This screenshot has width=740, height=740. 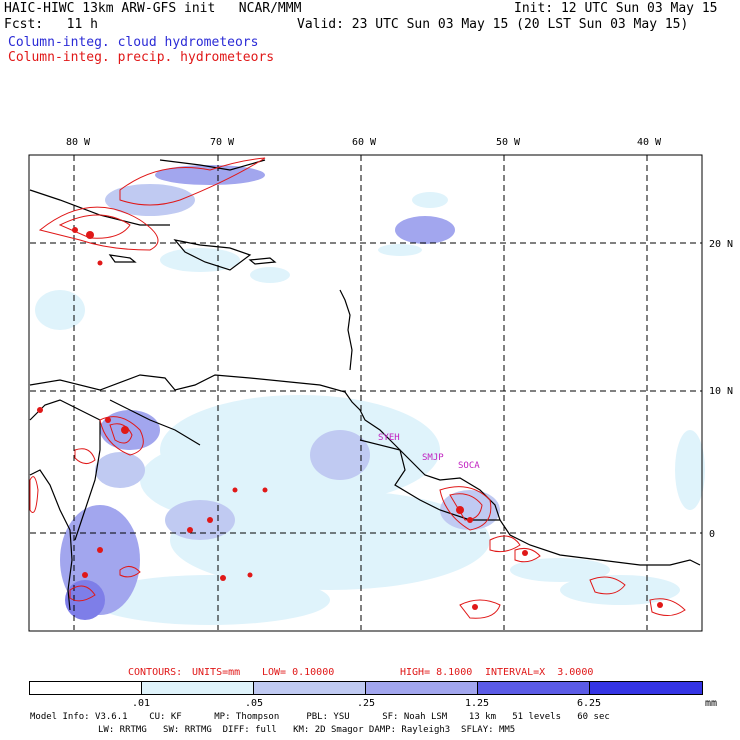 What do you see at coordinates (508, 142) in the screenshot?
I see `lon-label-50w: 50 W` at bounding box center [508, 142].